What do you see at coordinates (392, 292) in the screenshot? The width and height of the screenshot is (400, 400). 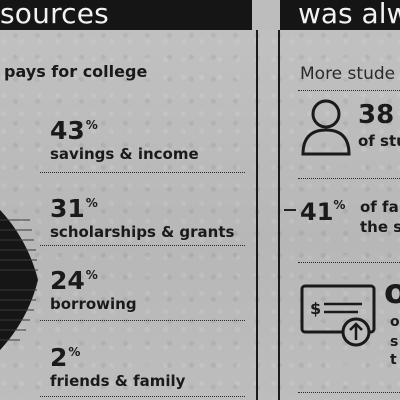 I see `right-big-fragment: o` at bounding box center [392, 292].